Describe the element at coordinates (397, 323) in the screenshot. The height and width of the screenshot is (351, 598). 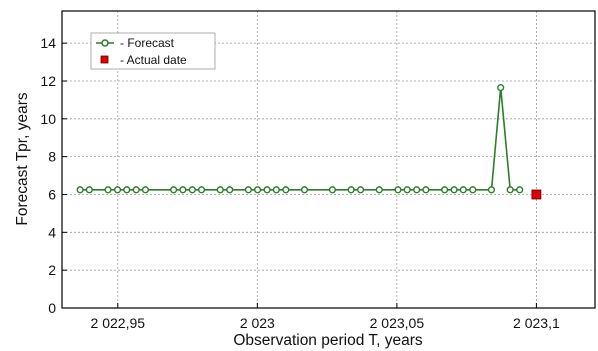
I see `x-tick-label: 2 023,05` at that location.